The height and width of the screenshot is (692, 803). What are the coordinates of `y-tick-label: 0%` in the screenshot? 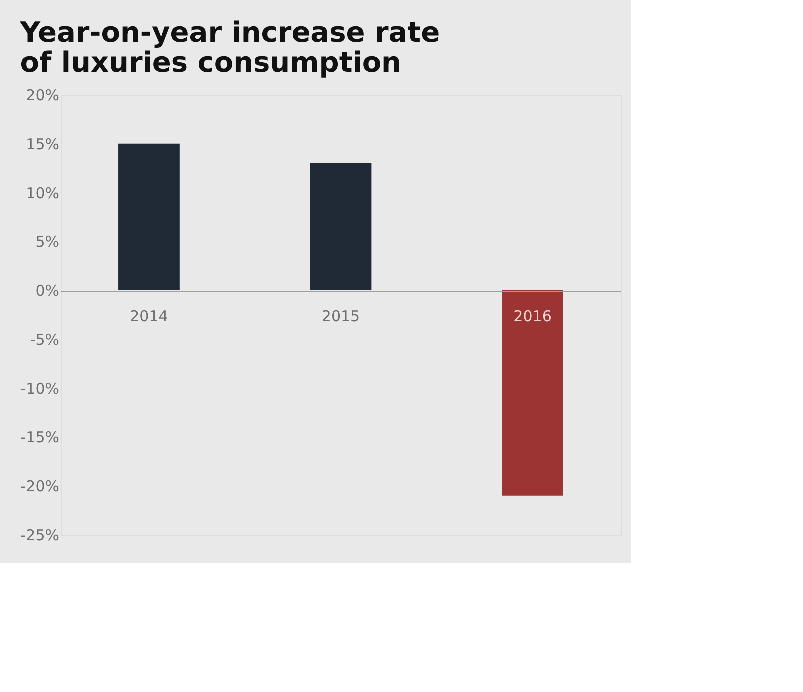 It's located at (48, 291).